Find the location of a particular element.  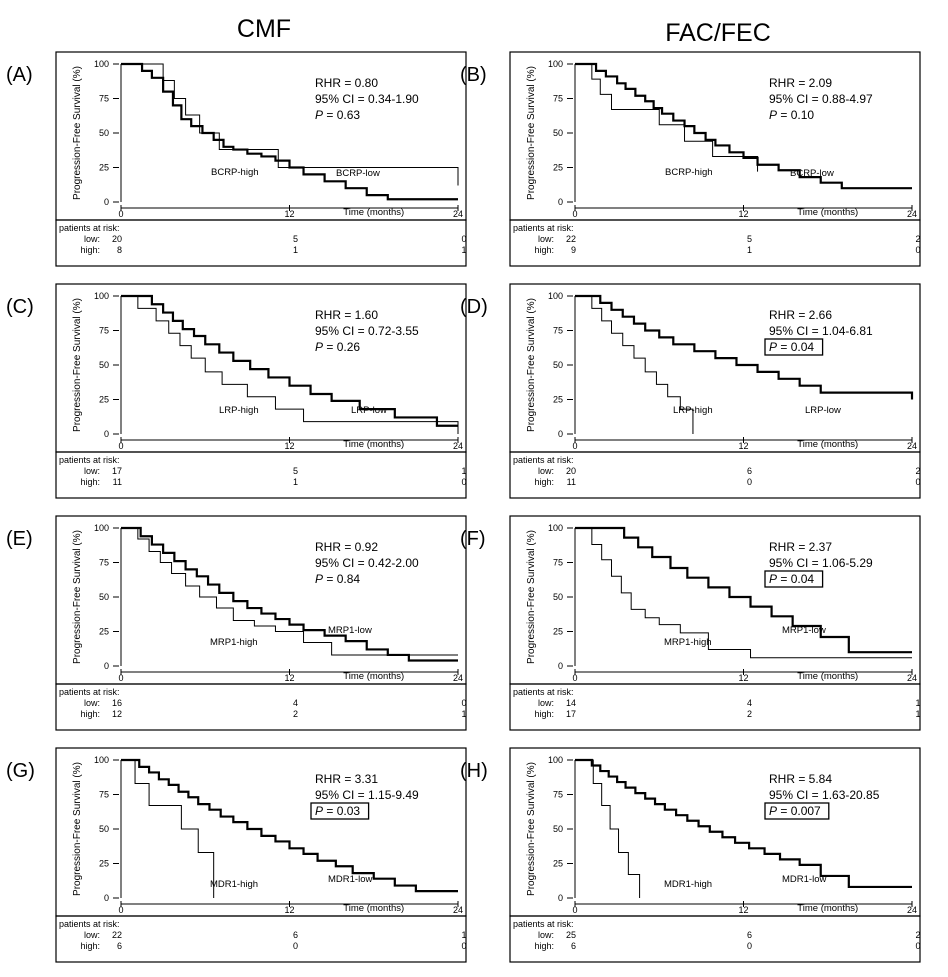

ci-value: 95% CI = 0.72-3.55 is located at coordinates (367, 331).